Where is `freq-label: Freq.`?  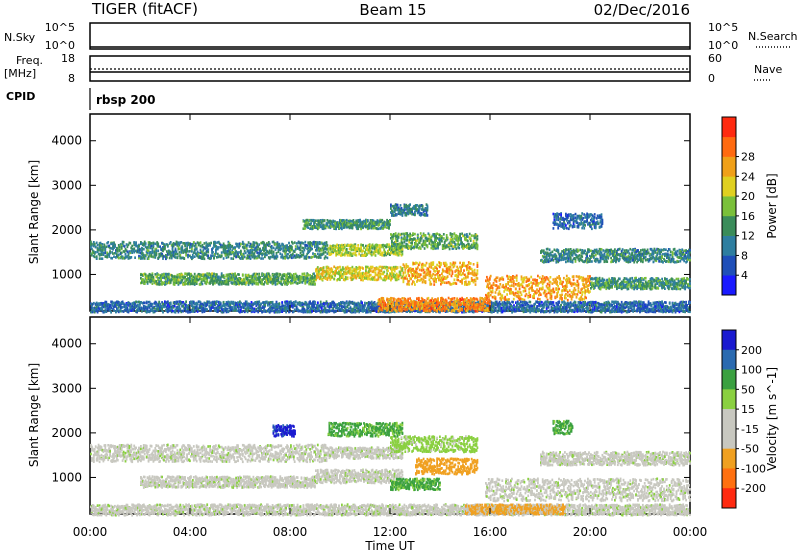 freq-label: Freq. is located at coordinates (29, 60).